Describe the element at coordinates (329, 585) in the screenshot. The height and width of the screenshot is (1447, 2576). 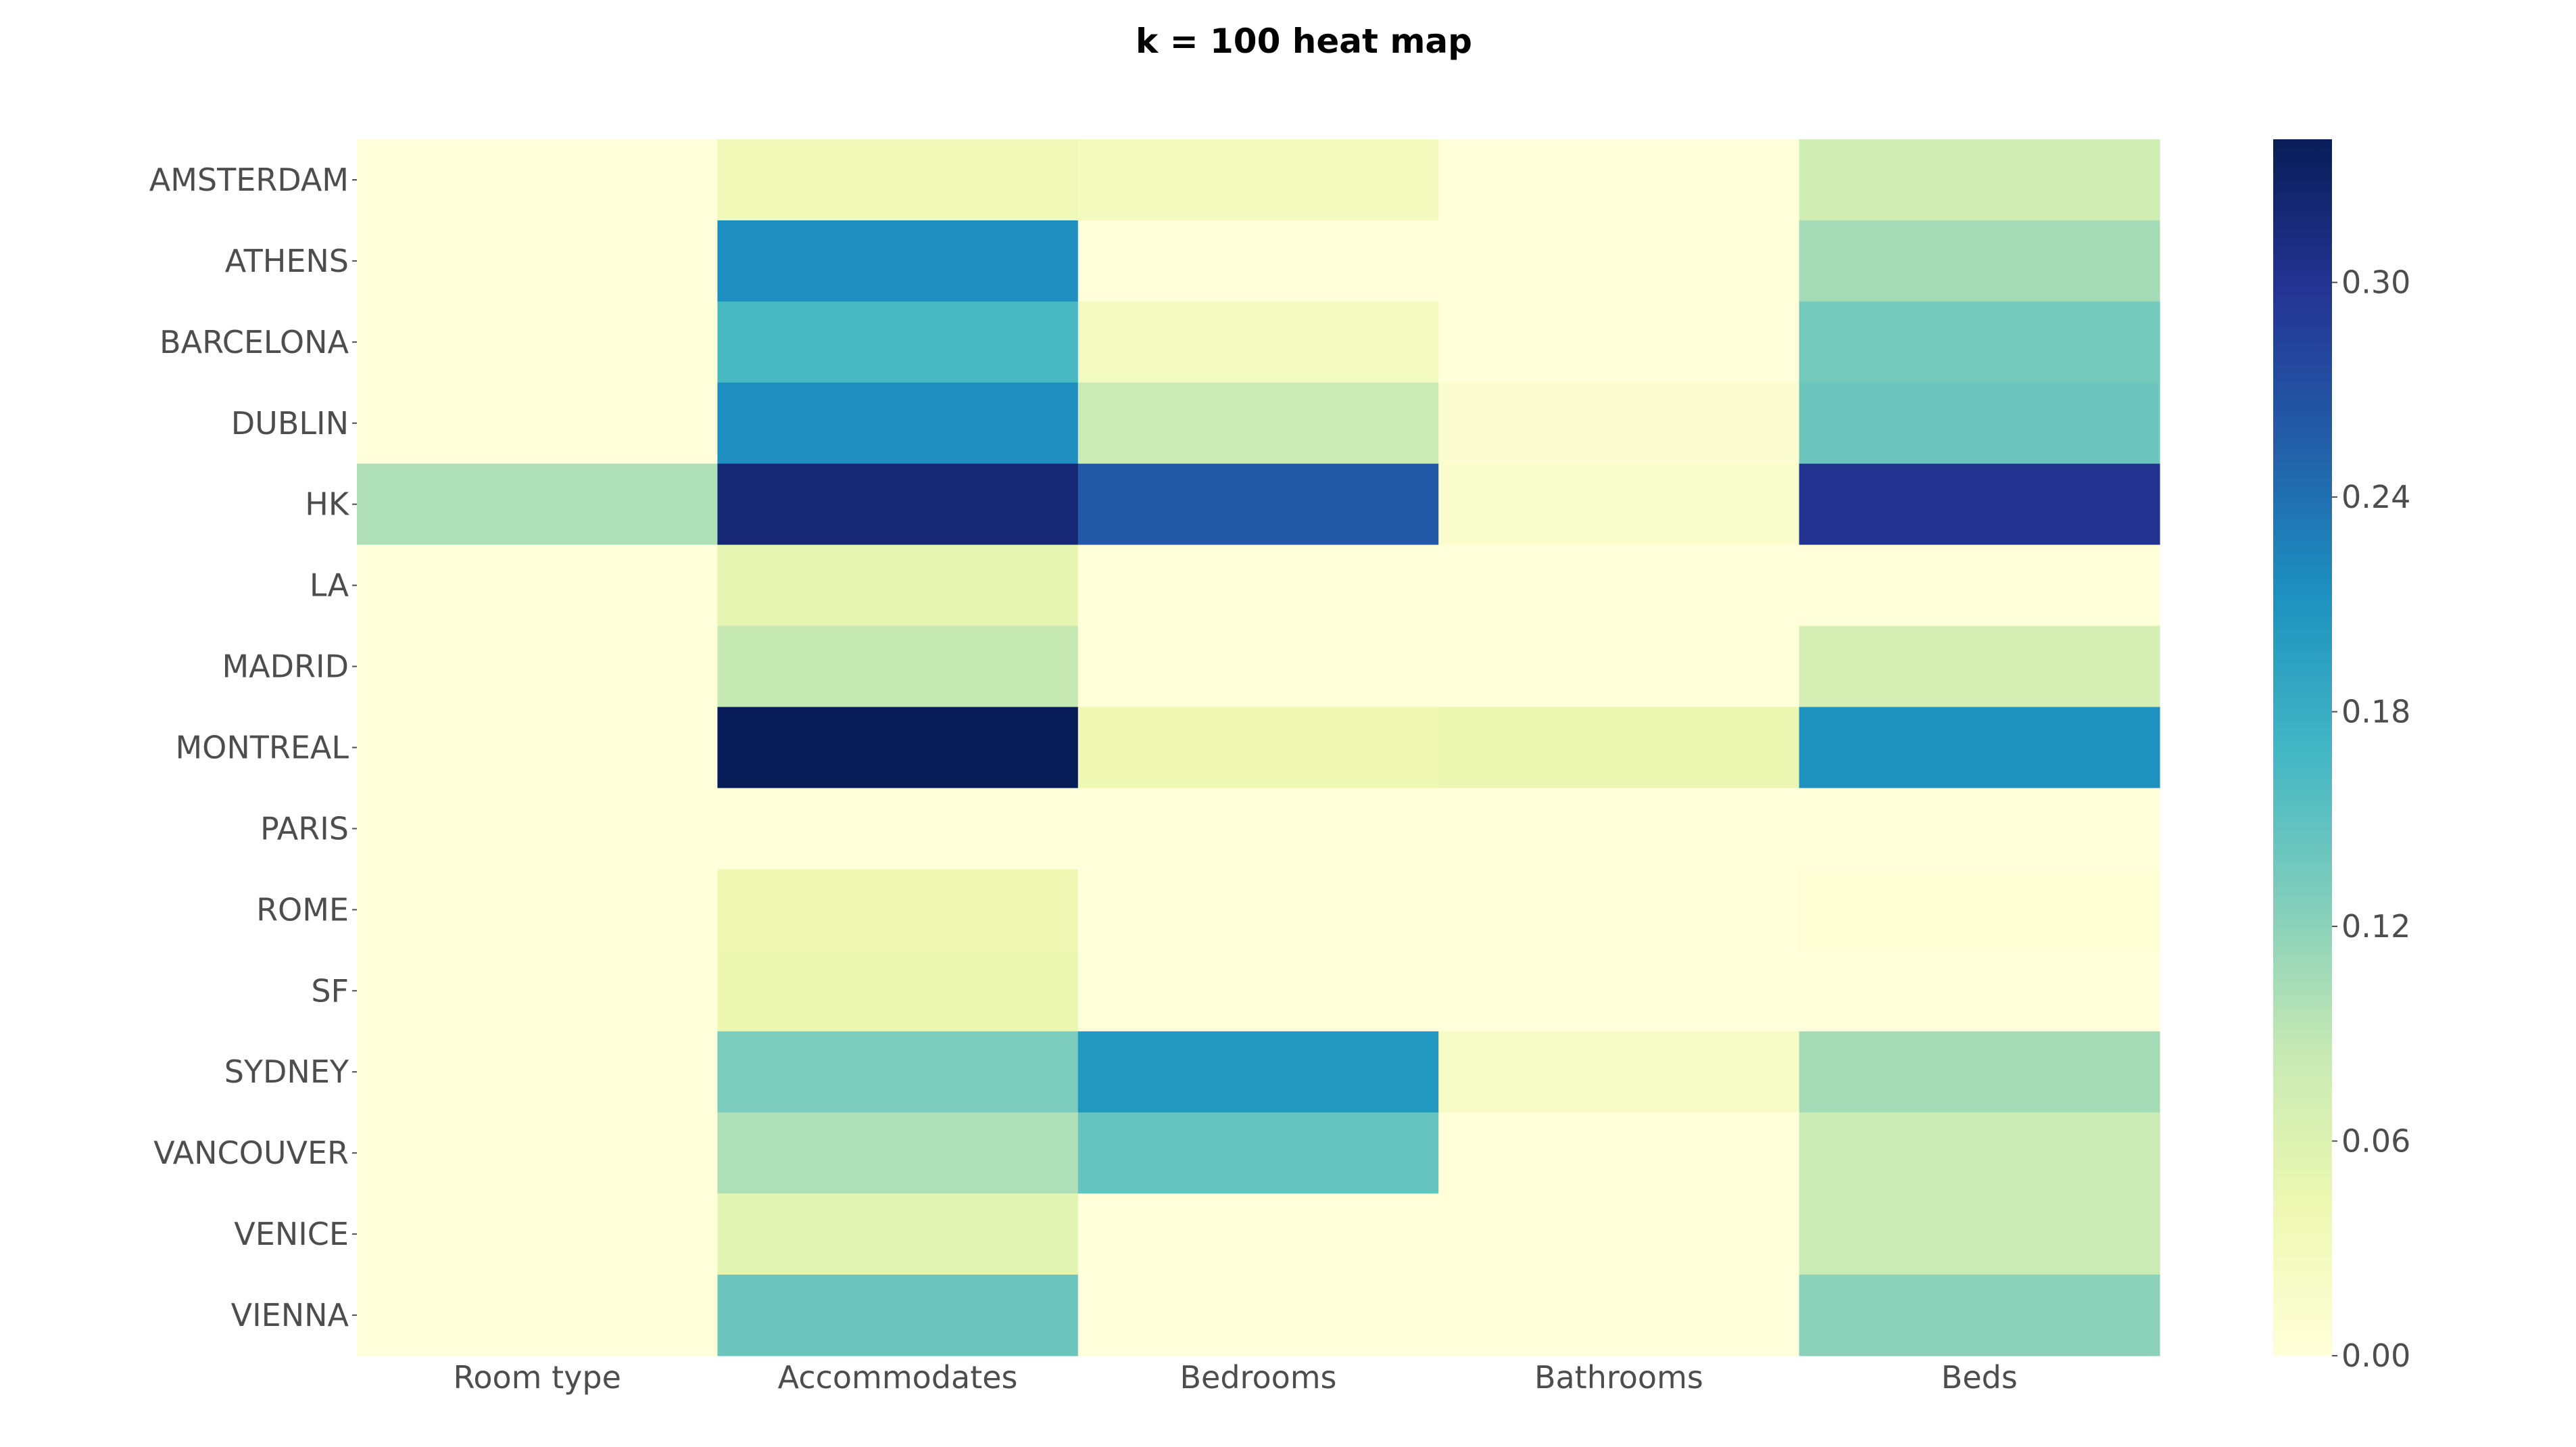
I see `y-tick-label: LA` at that location.